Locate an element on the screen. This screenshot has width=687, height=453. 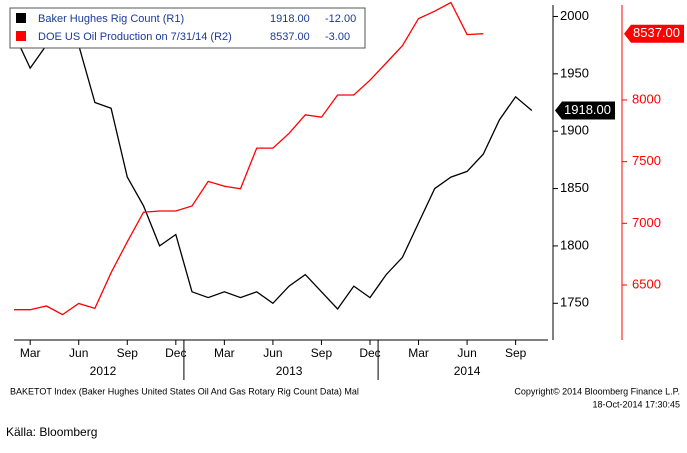
y-tick-label: 1900 is located at coordinates (574, 130).